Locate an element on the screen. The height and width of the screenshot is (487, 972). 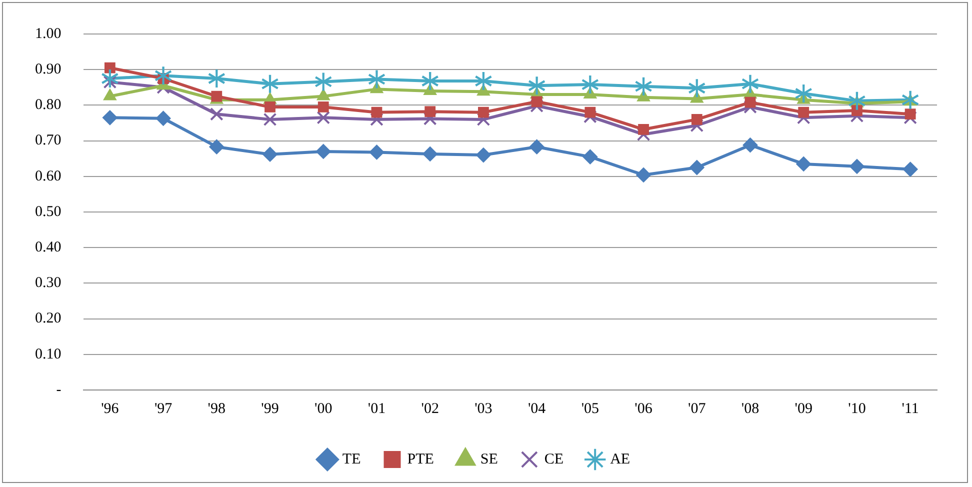
x-tick-label: '05 is located at coordinates (590, 408).